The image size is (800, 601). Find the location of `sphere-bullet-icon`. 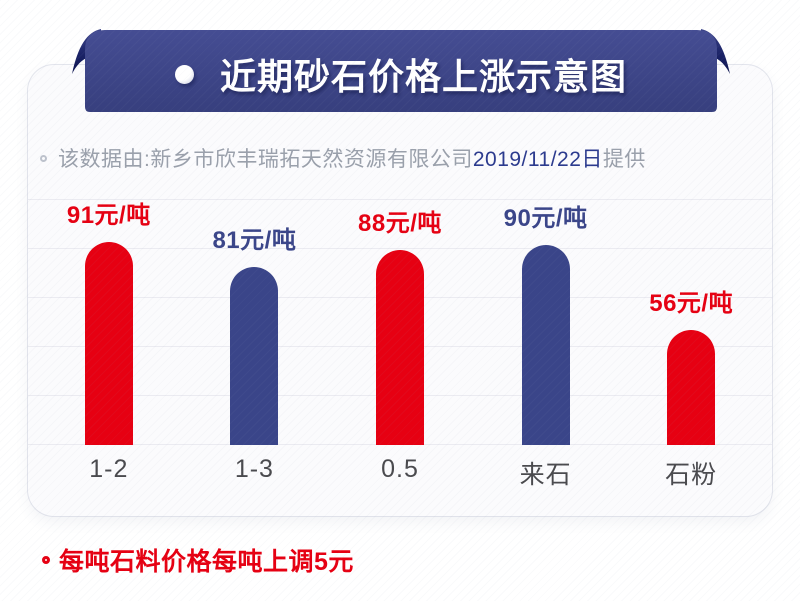

sphere-bullet-icon is located at coordinates (184, 74).